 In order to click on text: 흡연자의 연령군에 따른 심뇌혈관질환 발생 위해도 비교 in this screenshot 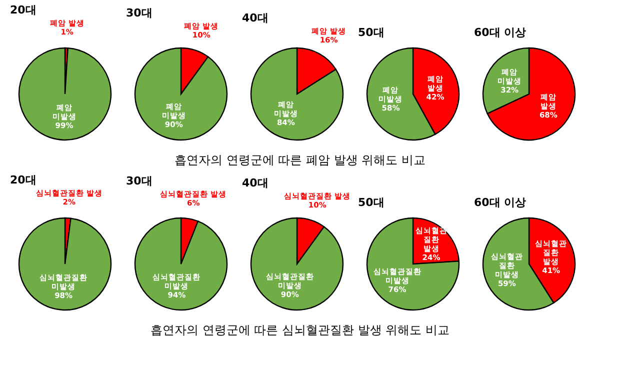, I will do `click(300, 330)`.